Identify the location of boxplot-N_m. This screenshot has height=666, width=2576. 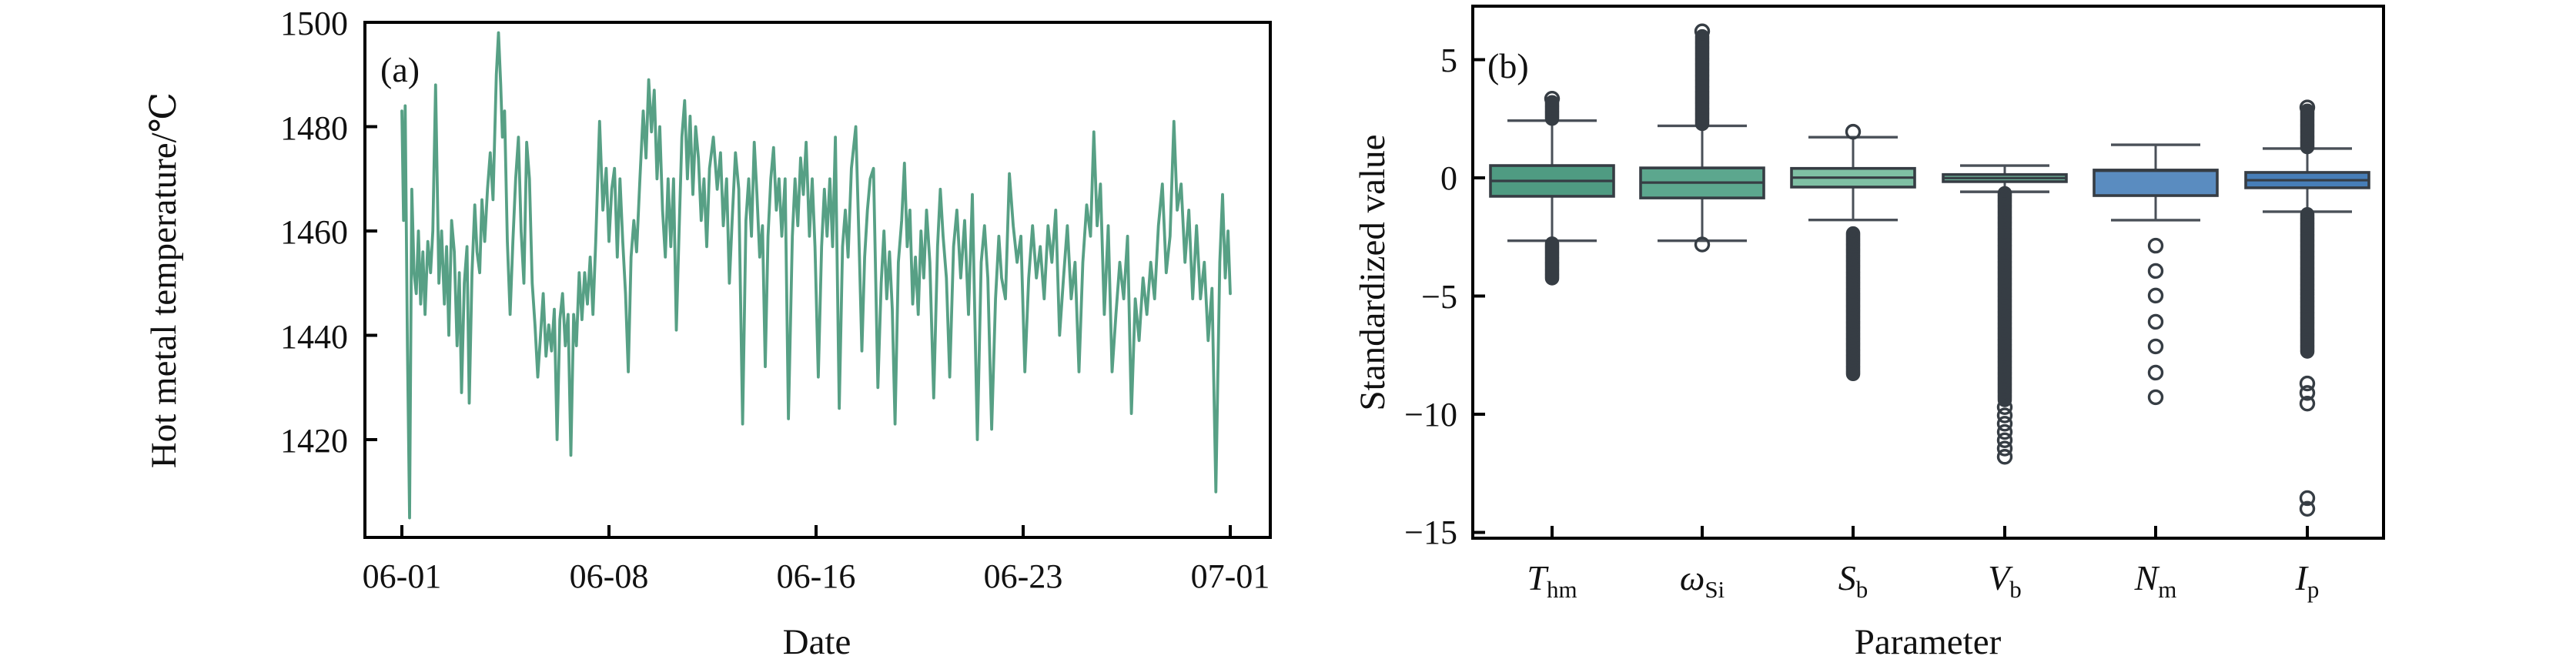
(2156, 274).